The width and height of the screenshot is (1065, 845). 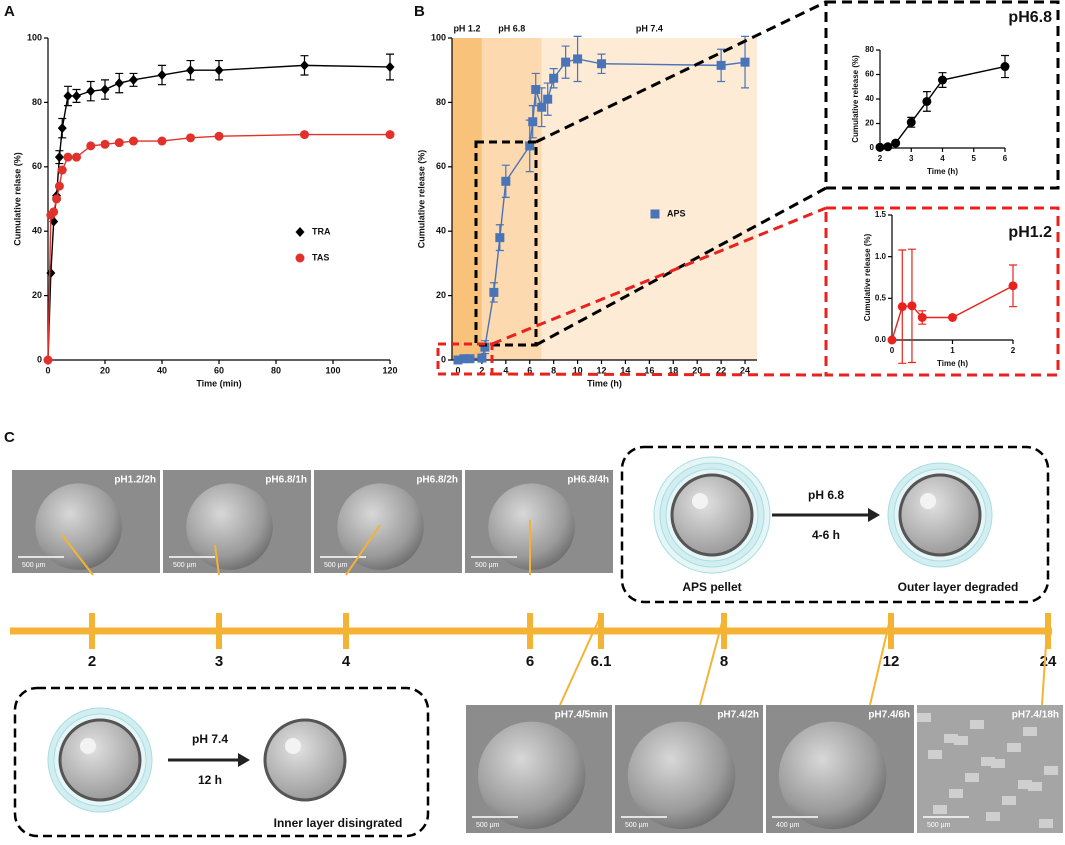 What do you see at coordinates (649, 199) in the screenshot?
I see `ph-region` at bounding box center [649, 199].